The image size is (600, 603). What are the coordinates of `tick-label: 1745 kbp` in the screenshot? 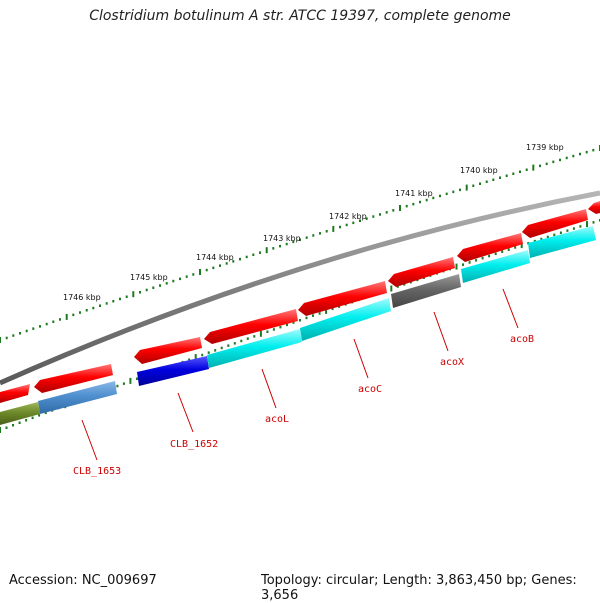 It's located at (149, 277).